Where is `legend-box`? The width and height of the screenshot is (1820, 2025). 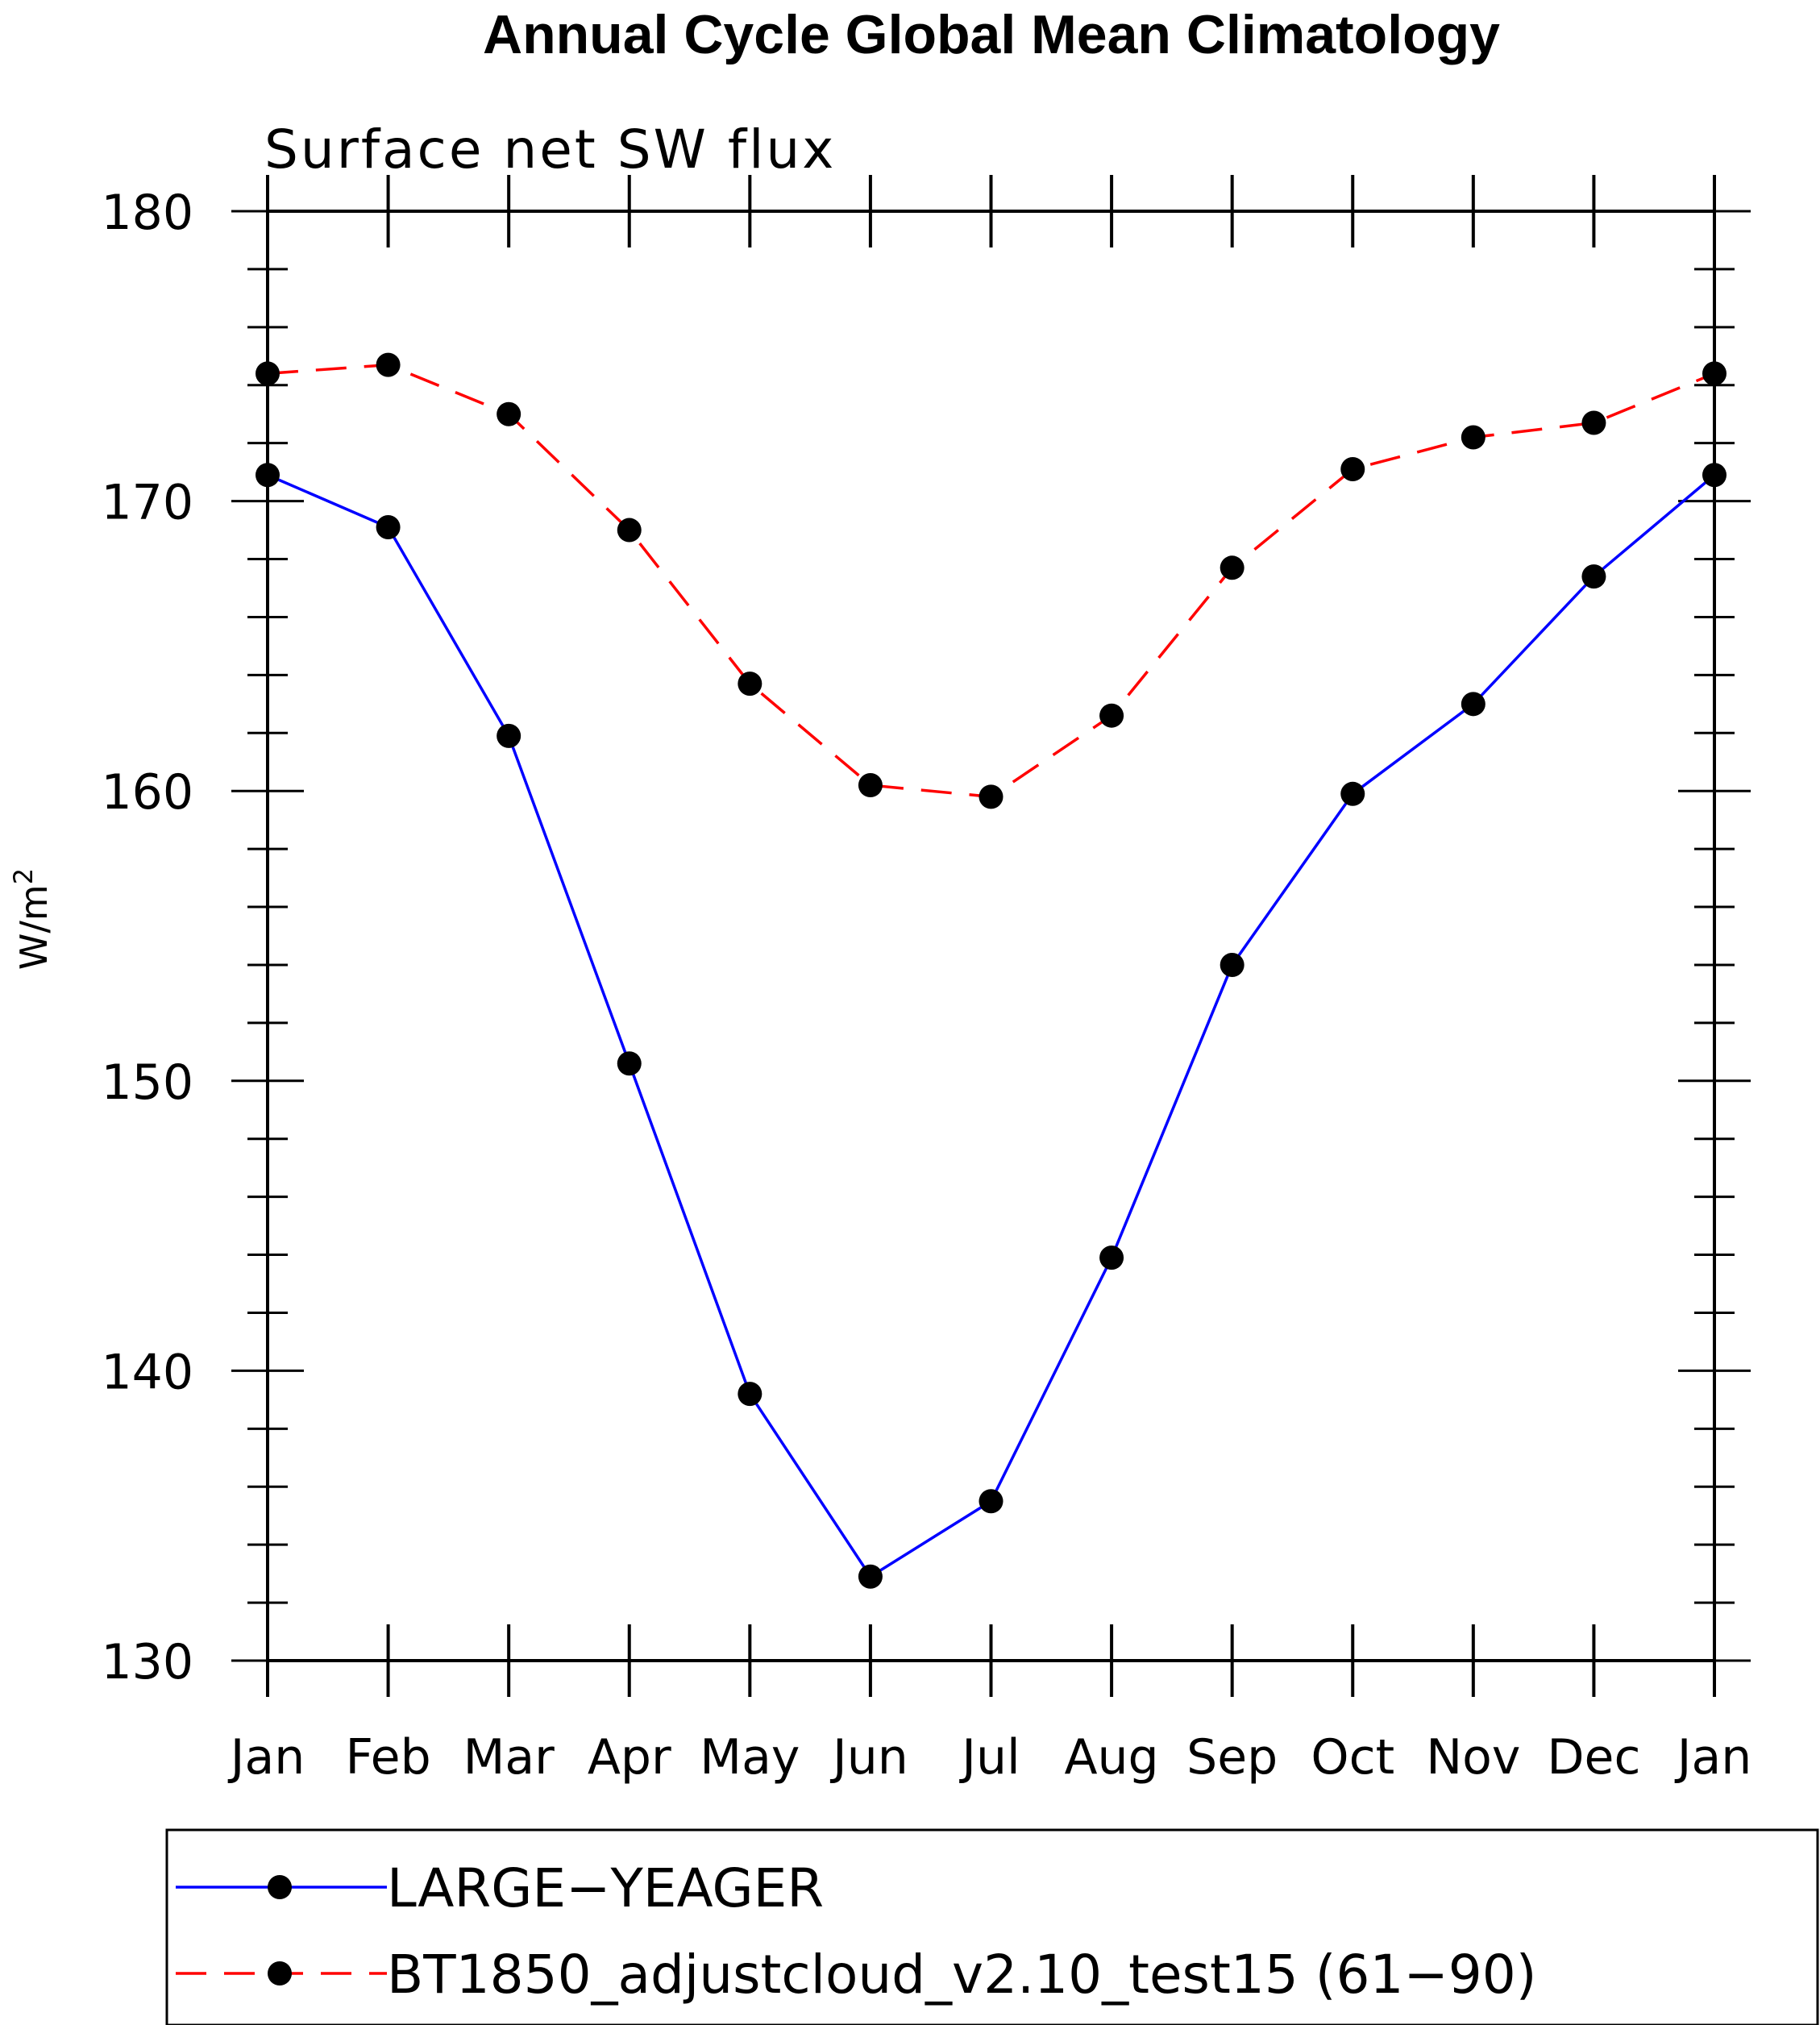
legend-box is located at coordinates (992, 1926).